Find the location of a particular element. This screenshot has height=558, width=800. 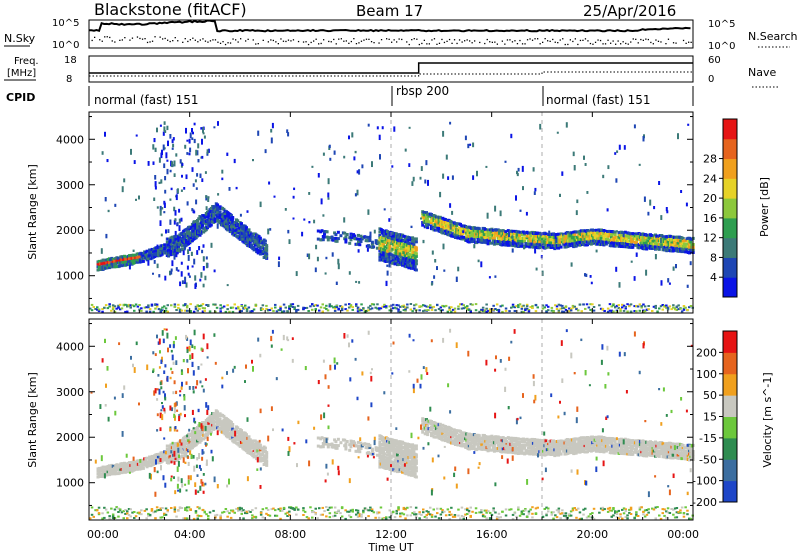

beam-title: Beam 17 is located at coordinates (389, 11).